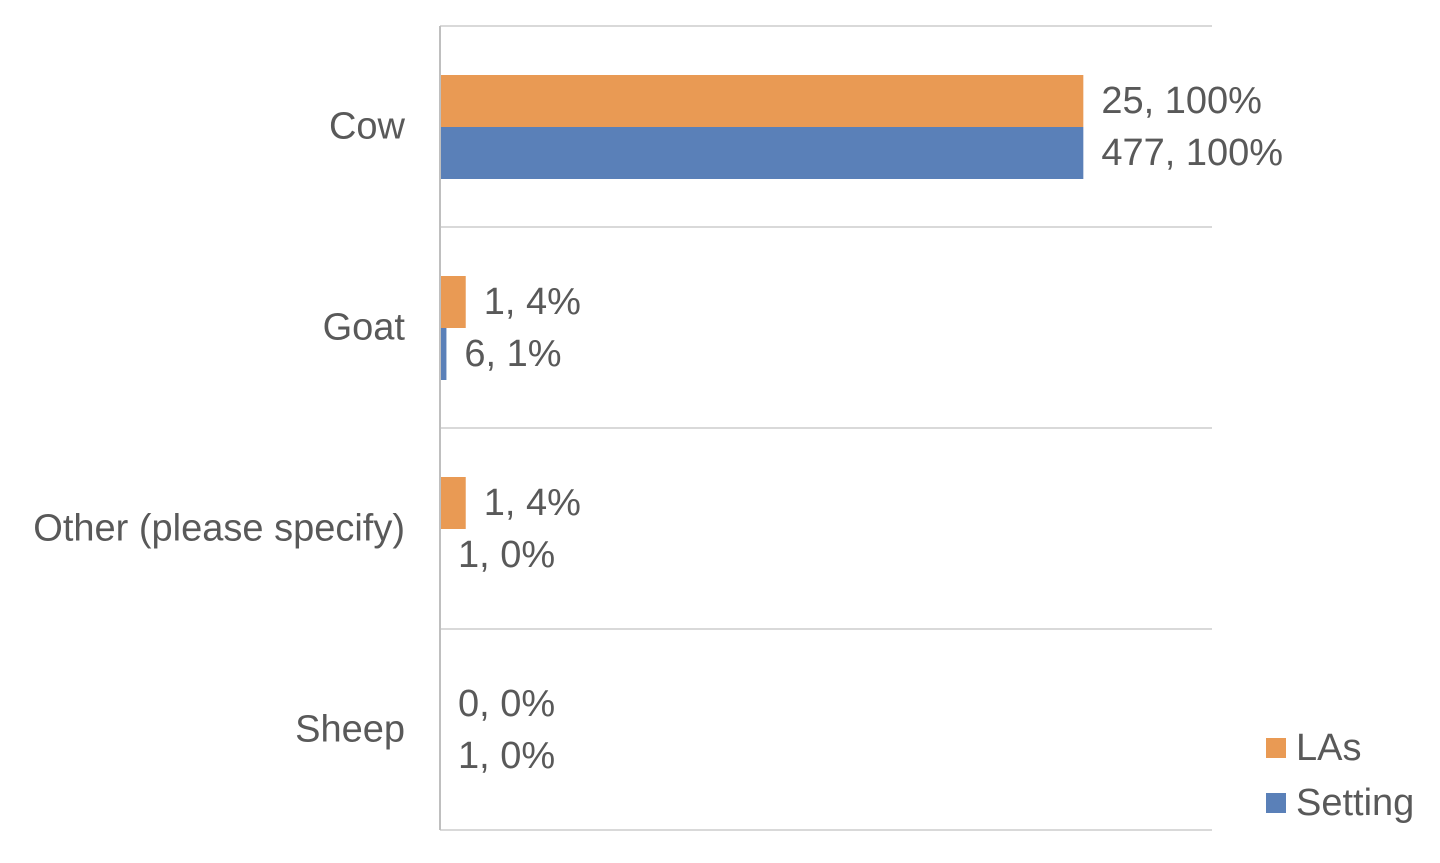 The width and height of the screenshot is (1440, 863). What do you see at coordinates (512, 354) in the screenshot?
I see `data-label: 6, 1%` at bounding box center [512, 354].